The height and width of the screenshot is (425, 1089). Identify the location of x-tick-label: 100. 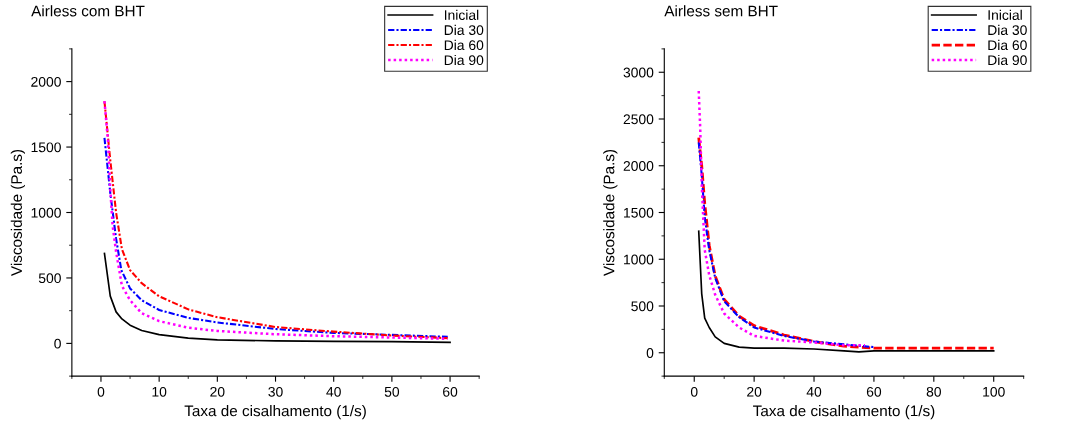
(994, 391).